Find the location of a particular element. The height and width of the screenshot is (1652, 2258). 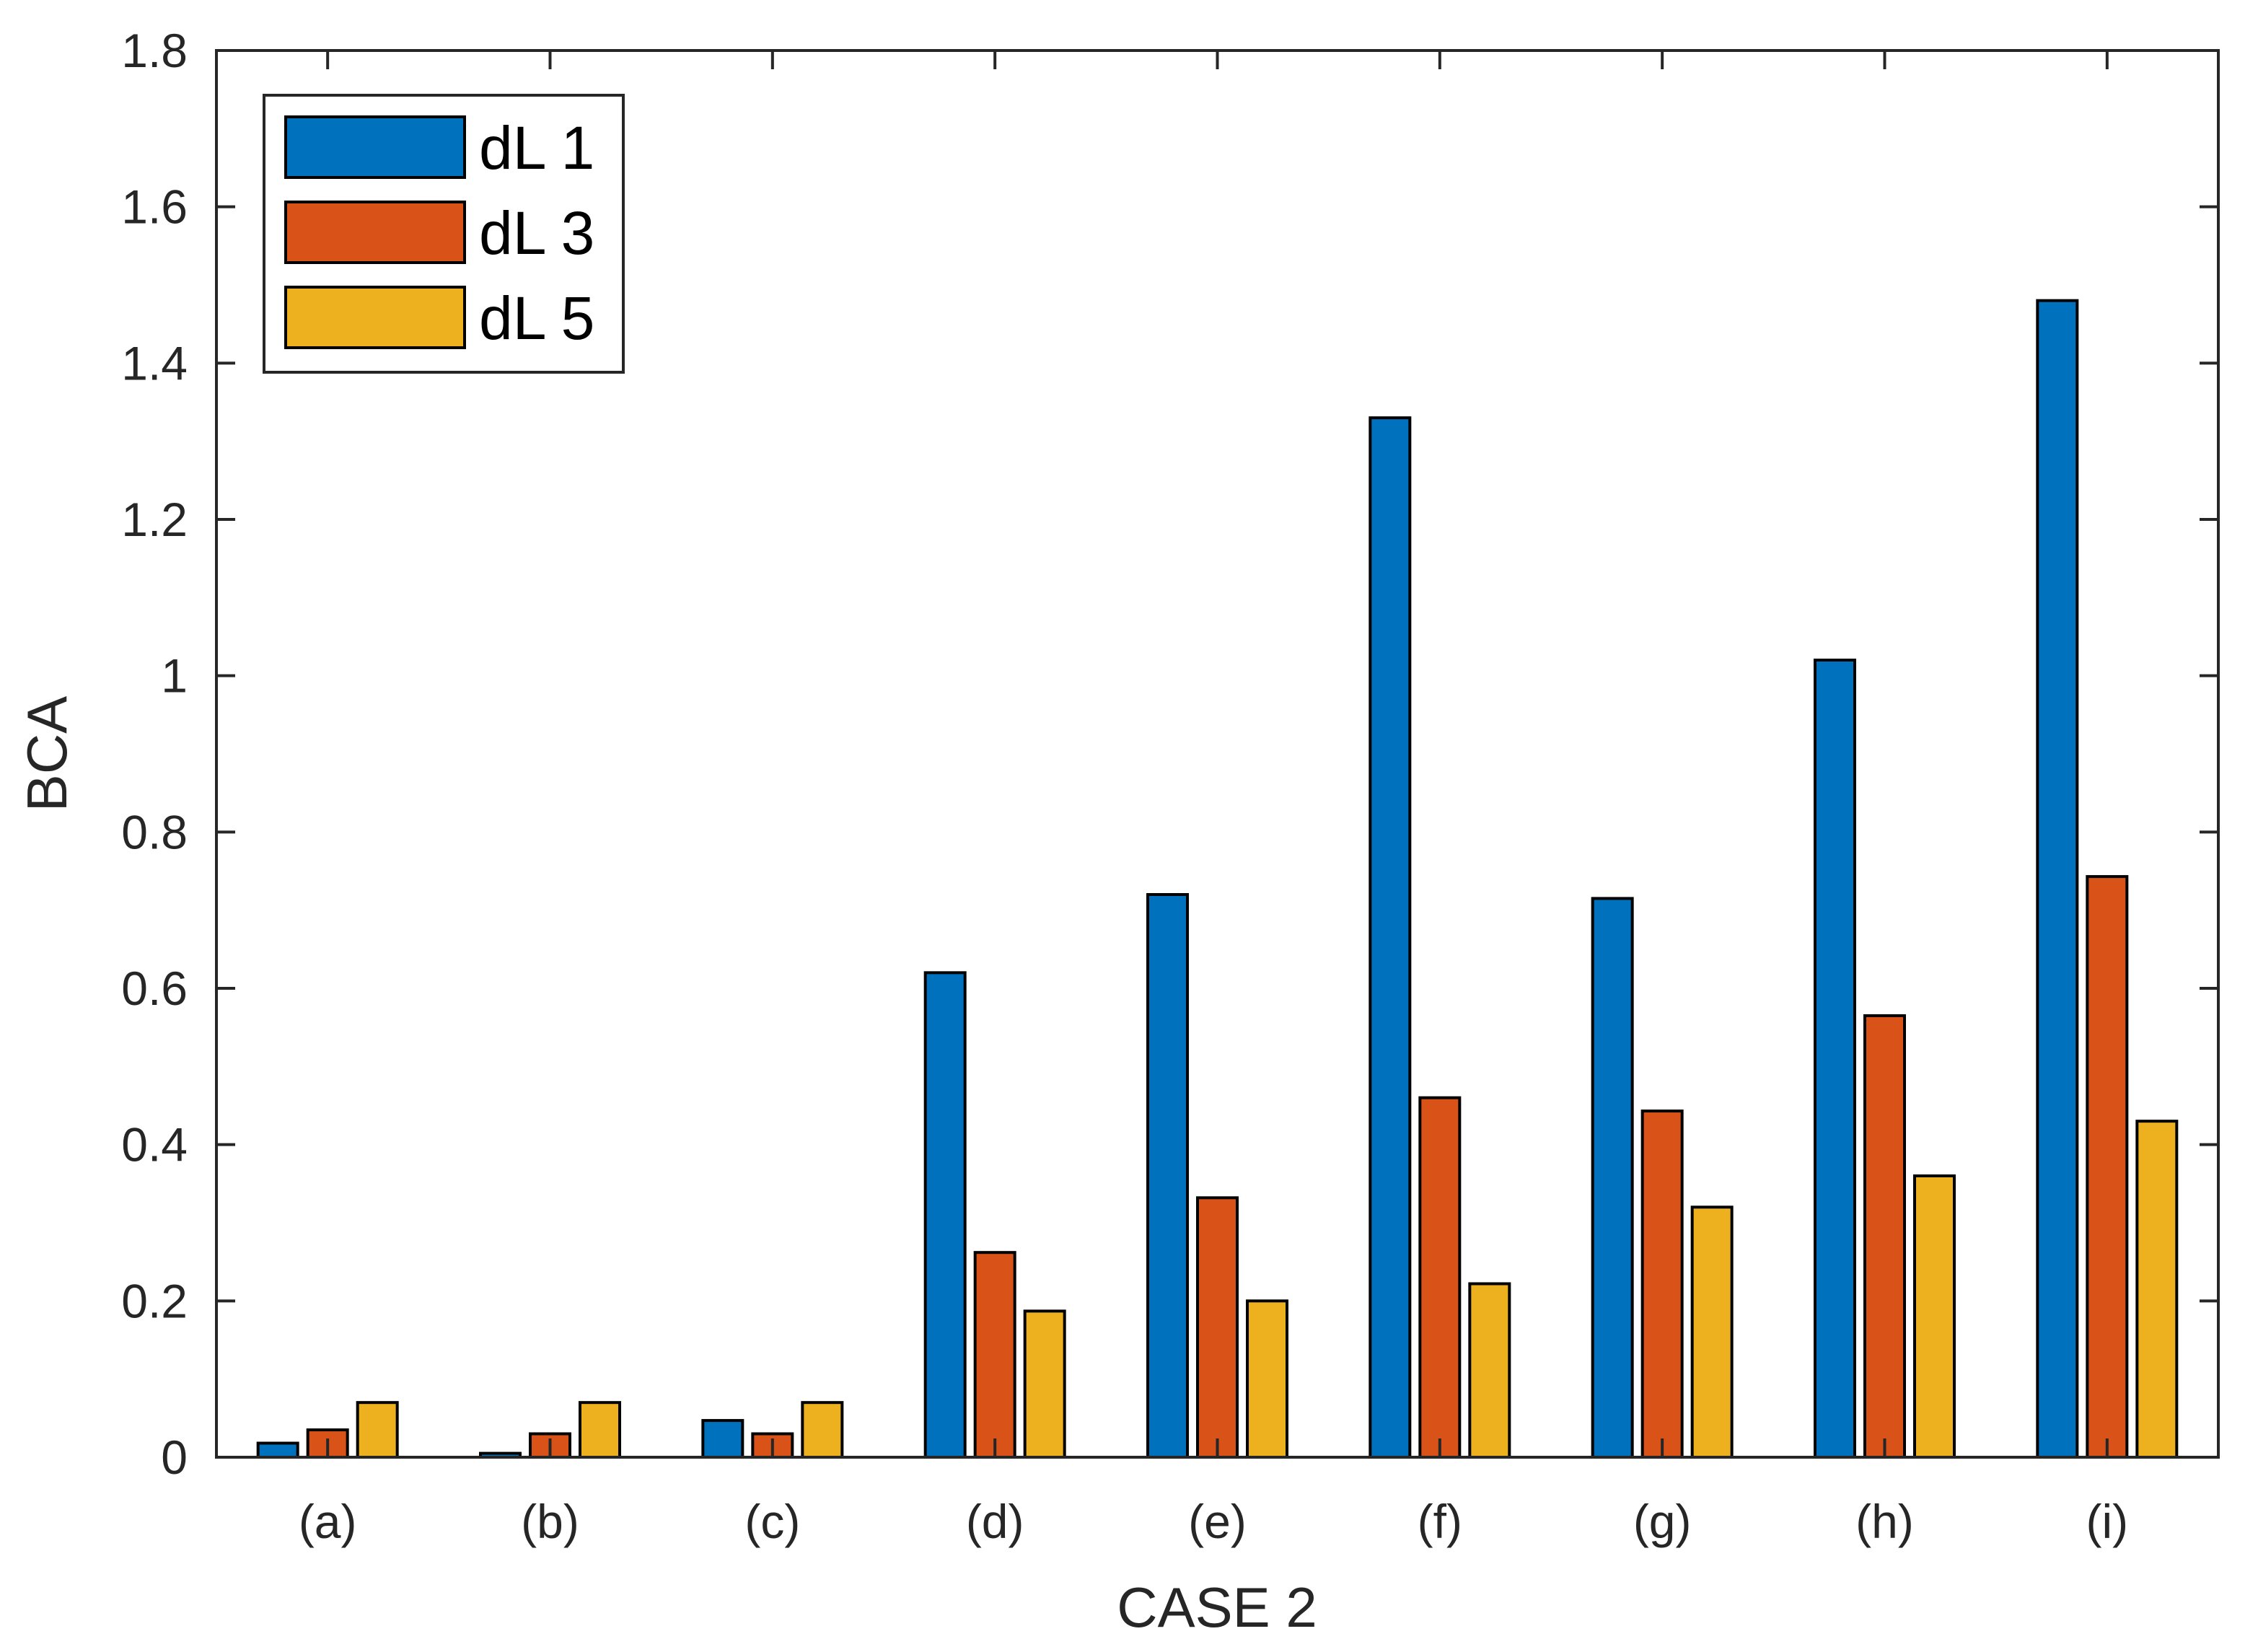

bar-dl1-a is located at coordinates (277, 1450).